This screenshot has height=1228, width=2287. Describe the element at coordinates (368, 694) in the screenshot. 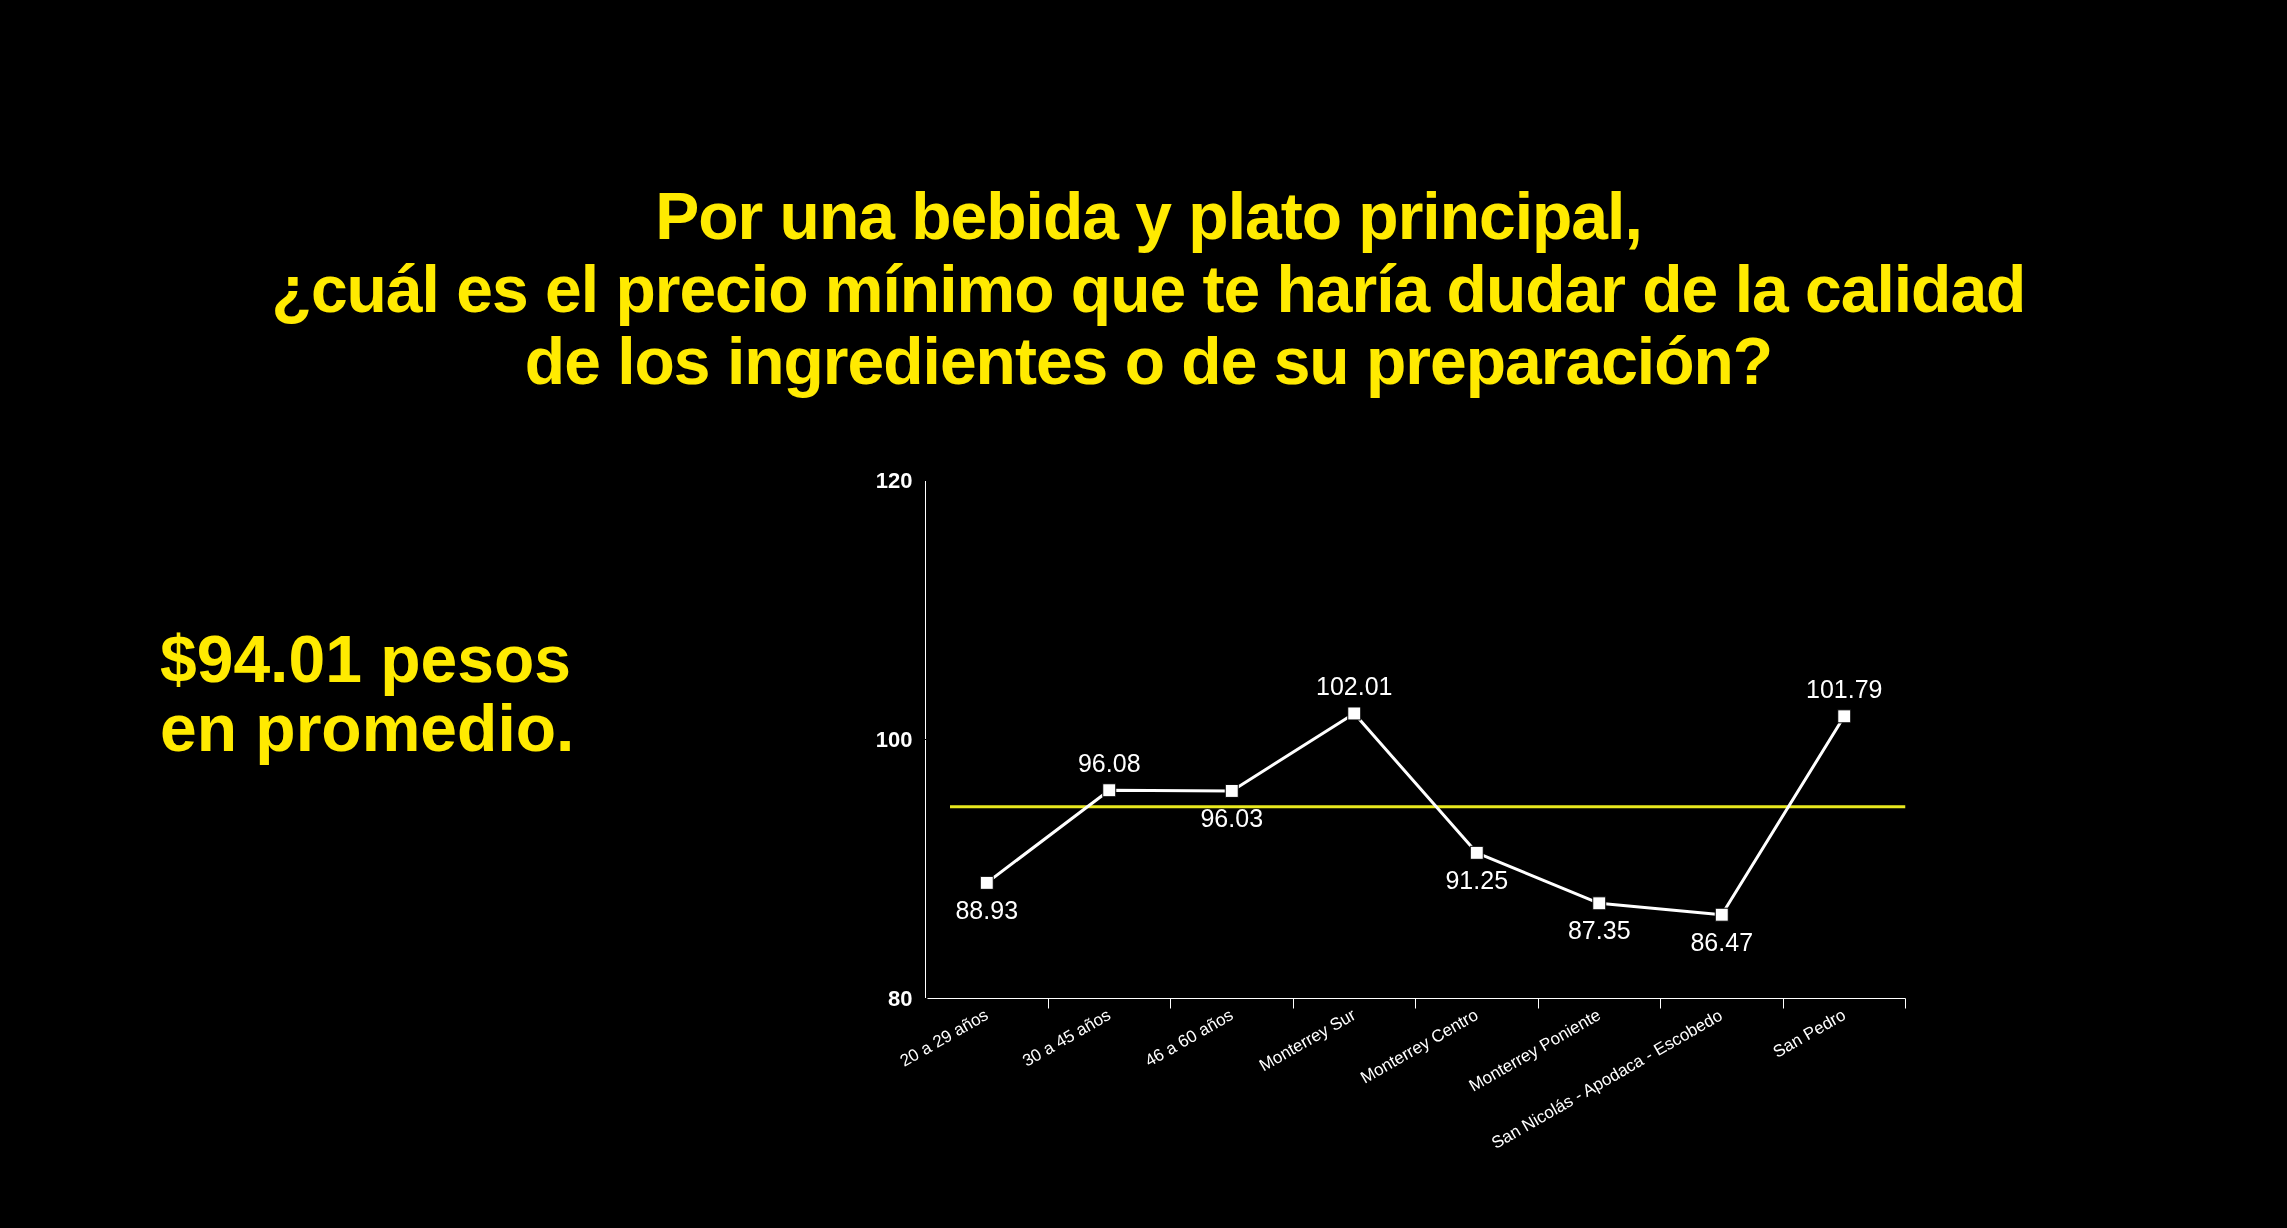

I see `text: $94.01 pesos en promedio.` at that location.